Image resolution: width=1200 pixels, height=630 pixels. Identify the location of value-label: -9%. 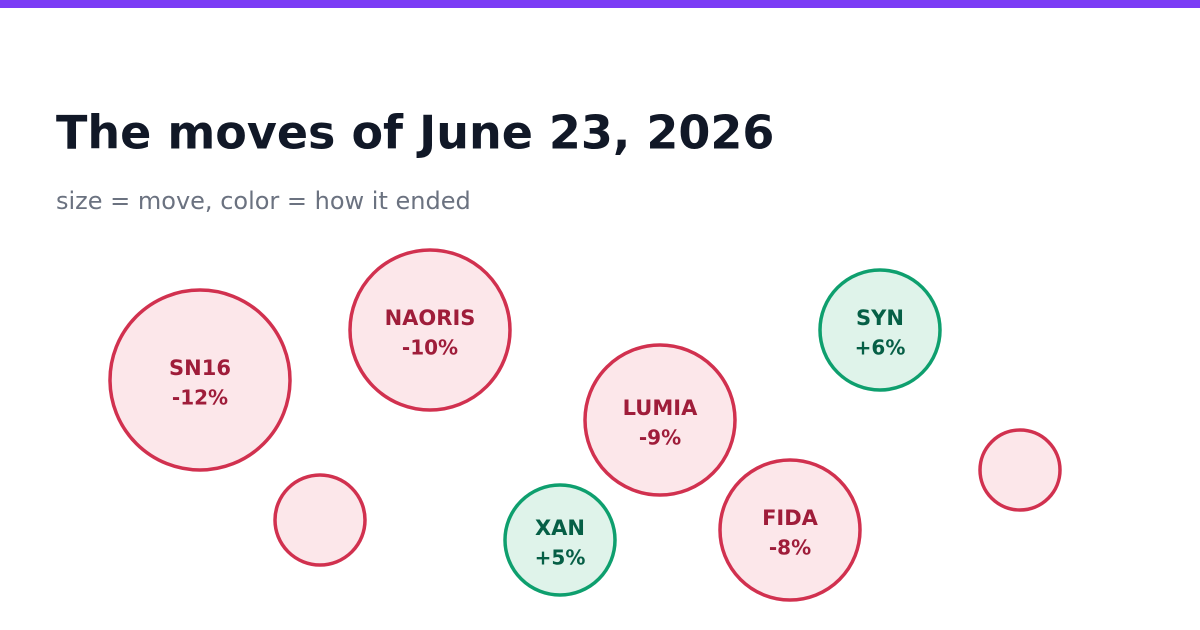
(660, 438).